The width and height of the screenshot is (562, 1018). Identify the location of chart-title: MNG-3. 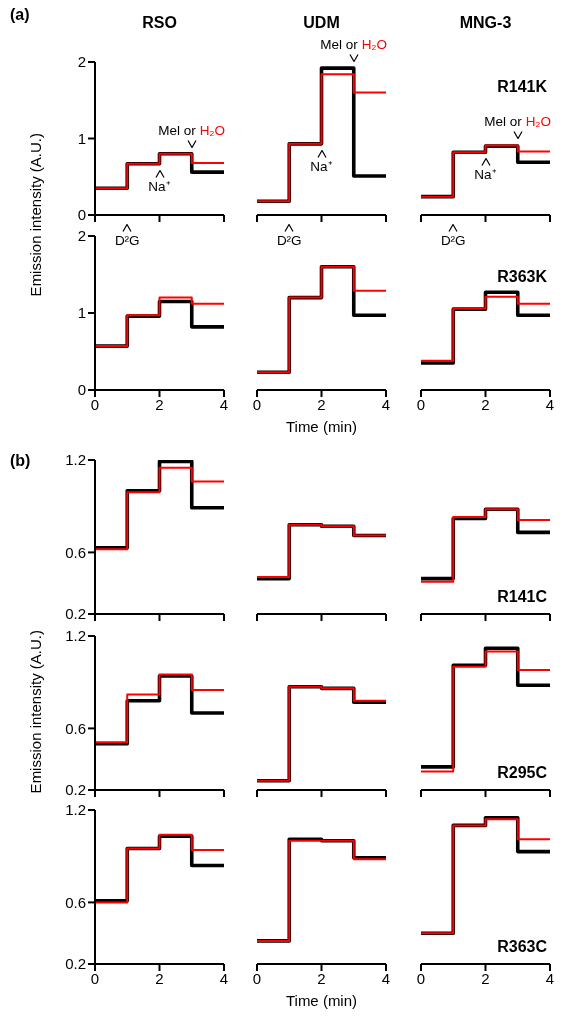
(485, 23).